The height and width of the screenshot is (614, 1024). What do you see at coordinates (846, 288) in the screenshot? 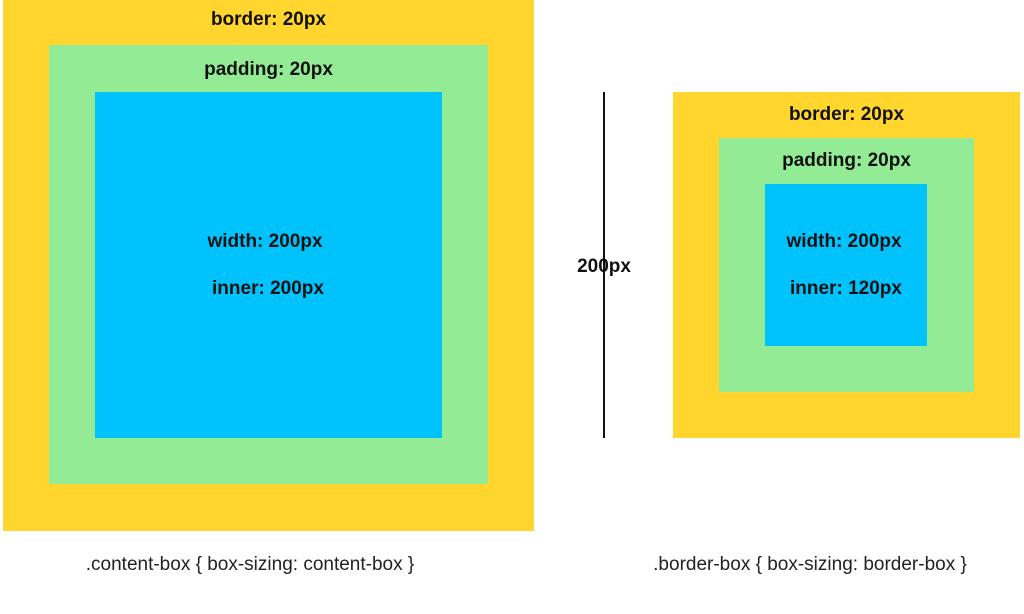
I see `border-box-inner-label: inner: 120px` at bounding box center [846, 288].